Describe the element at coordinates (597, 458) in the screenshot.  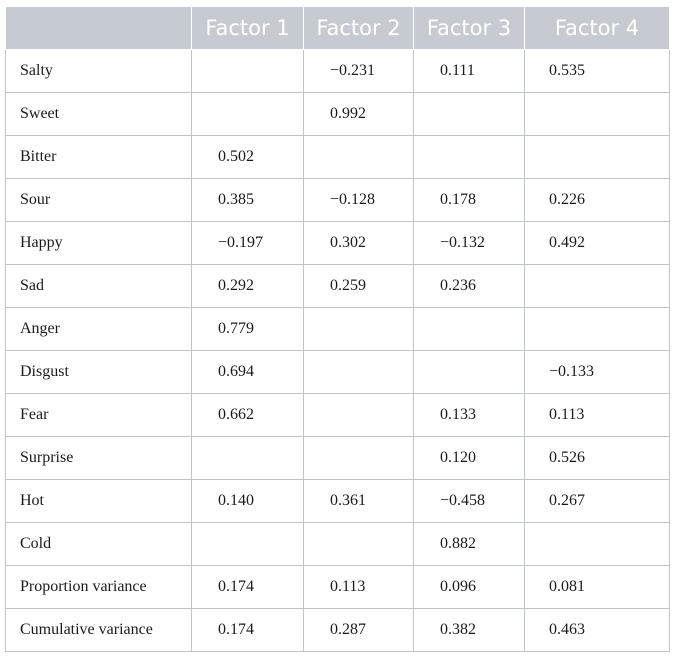
I see `cell-factor-4: 0.526` at that location.